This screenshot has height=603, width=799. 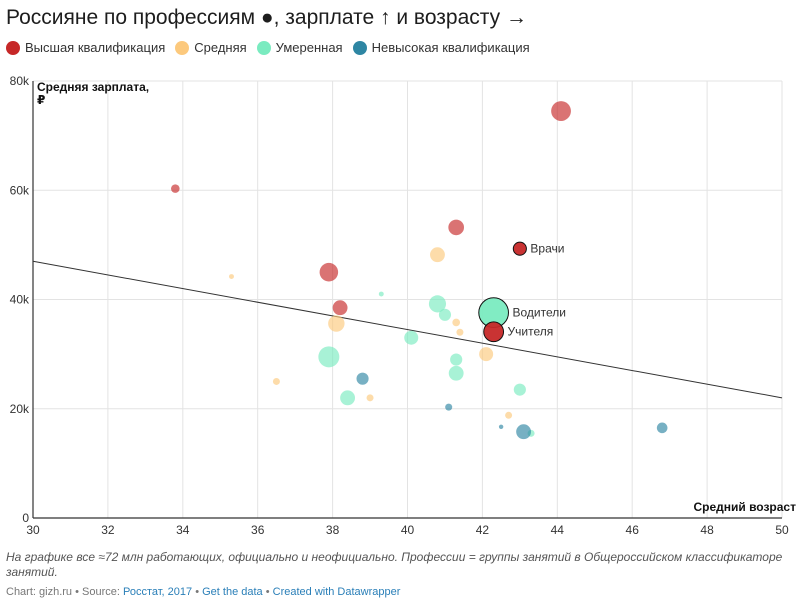 What do you see at coordinates (258, 530) in the screenshot?
I see `x-tick-label: 36` at bounding box center [258, 530].